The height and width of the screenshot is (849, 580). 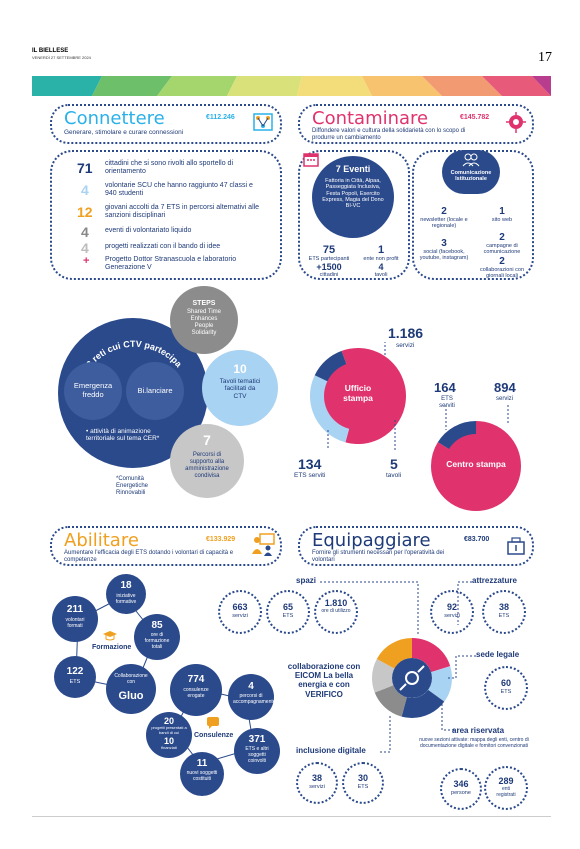 I want to click on stat-number: 71, so click(x=85, y=168).